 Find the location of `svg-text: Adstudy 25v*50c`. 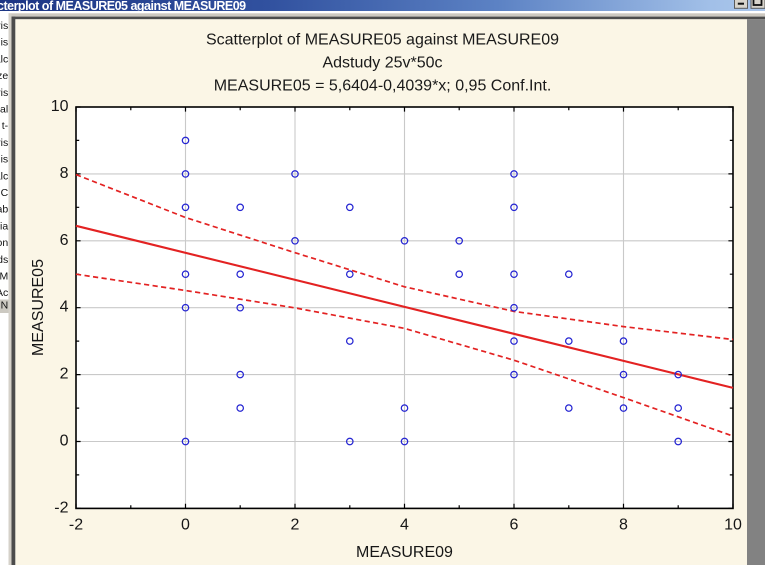

svg-text: Adstudy 25v*50c is located at coordinates (382, 62).